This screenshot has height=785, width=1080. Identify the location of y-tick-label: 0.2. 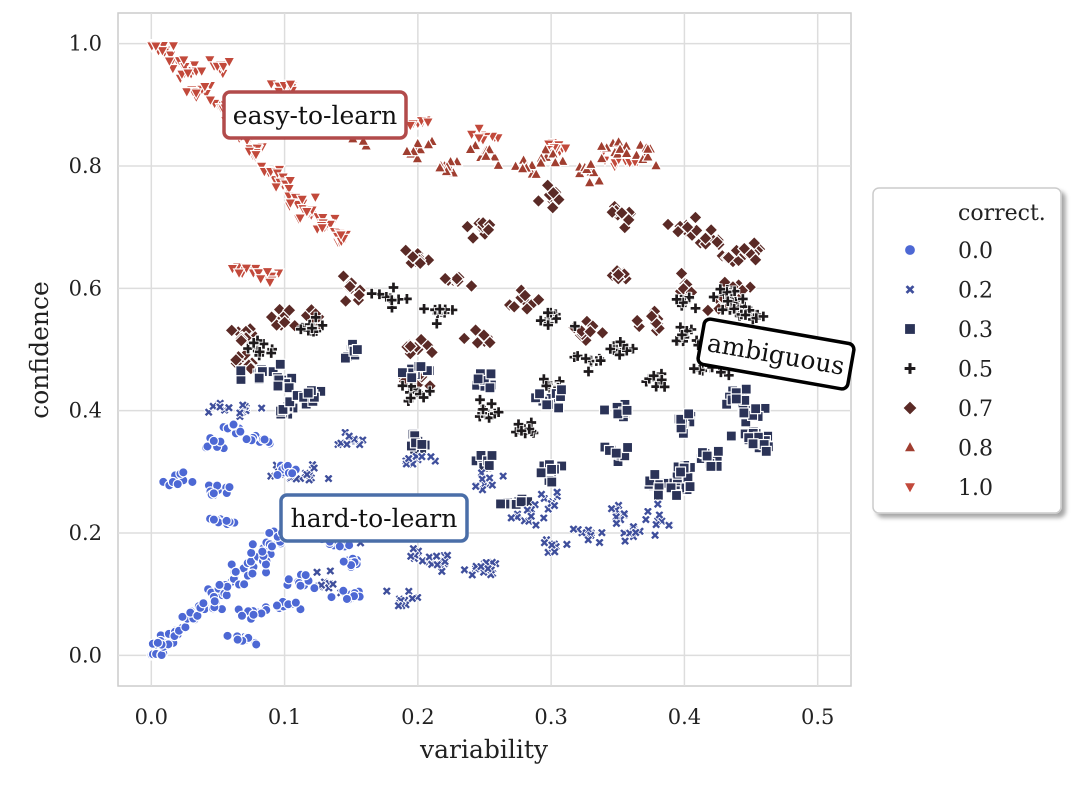
(85, 533).